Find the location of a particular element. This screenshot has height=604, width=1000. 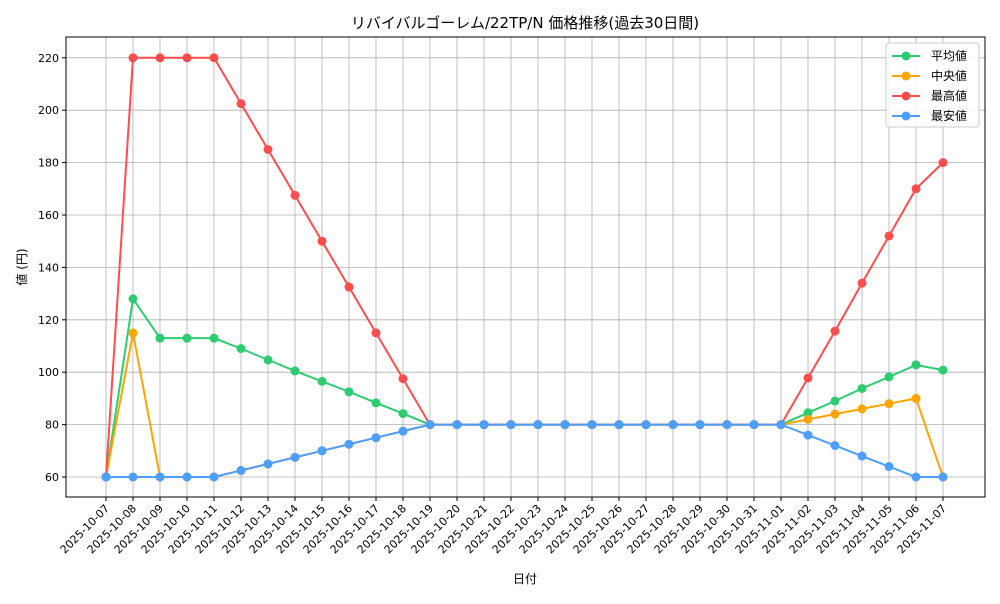

y-tick-label: 160 is located at coordinates (48, 215).